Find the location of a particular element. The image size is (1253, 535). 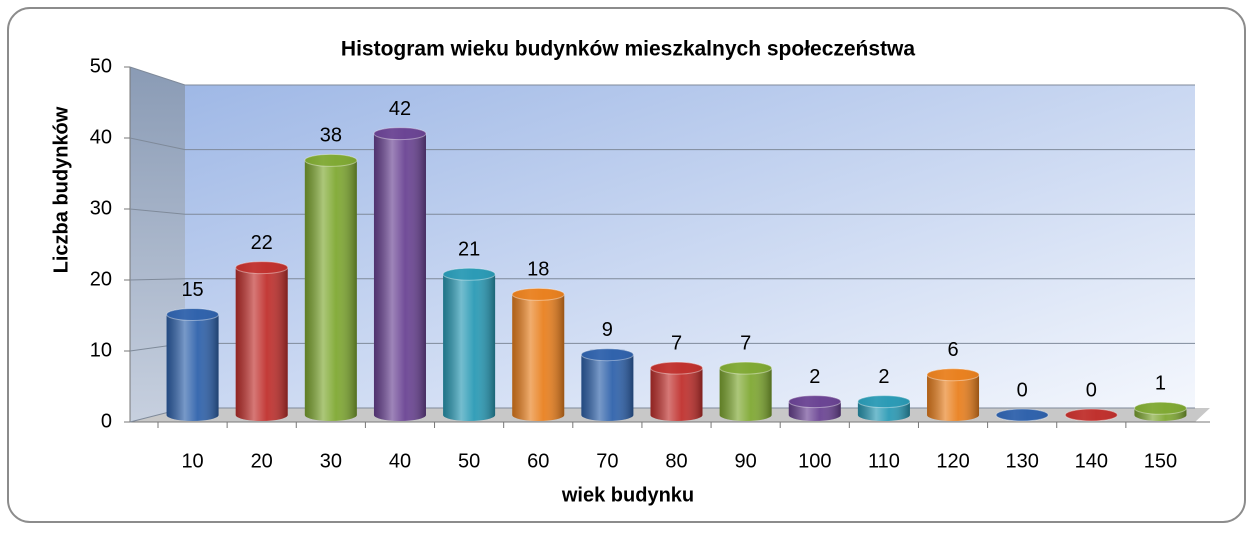

x-tick-label: 90 is located at coordinates (746, 461).